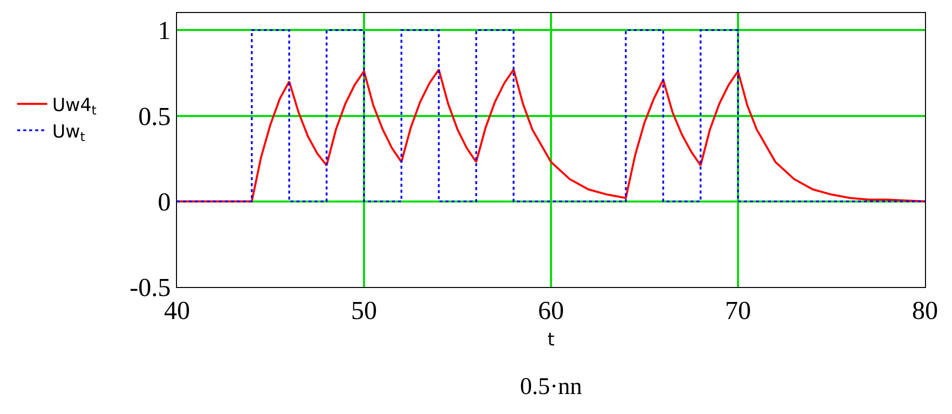  What do you see at coordinates (925, 311) in the screenshot?
I see `x-tick-label: 80` at bounding box center [925, 311].